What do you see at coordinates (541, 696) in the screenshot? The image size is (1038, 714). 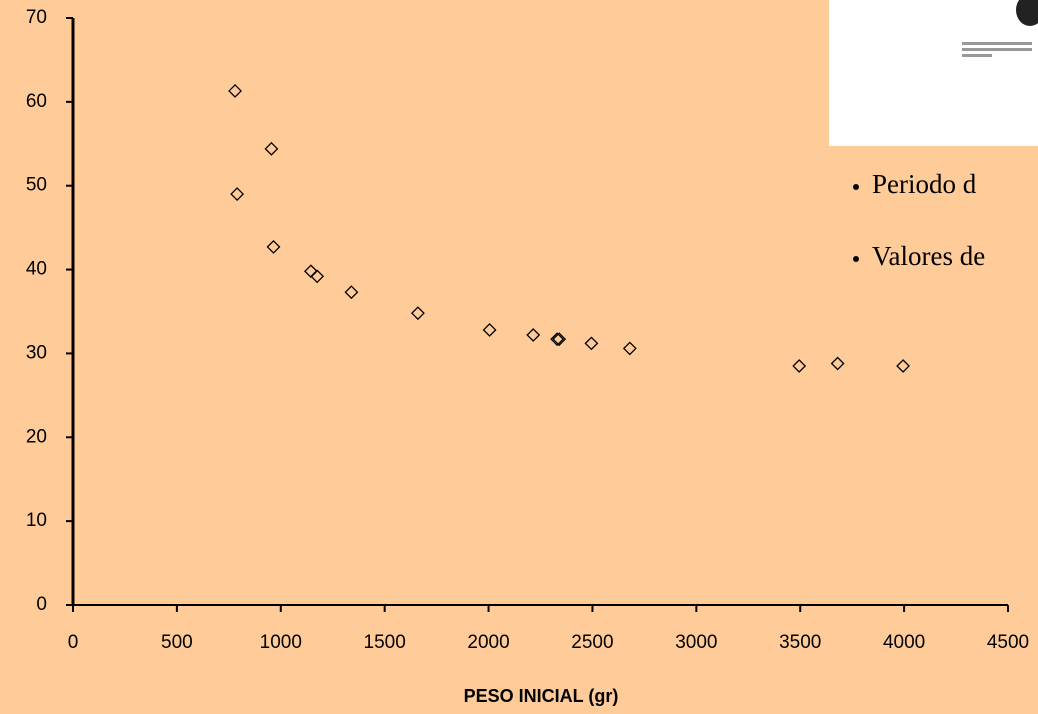 I see `x-axis-title: PESO INICIAL (gr)` at bounding box center [541, 696].